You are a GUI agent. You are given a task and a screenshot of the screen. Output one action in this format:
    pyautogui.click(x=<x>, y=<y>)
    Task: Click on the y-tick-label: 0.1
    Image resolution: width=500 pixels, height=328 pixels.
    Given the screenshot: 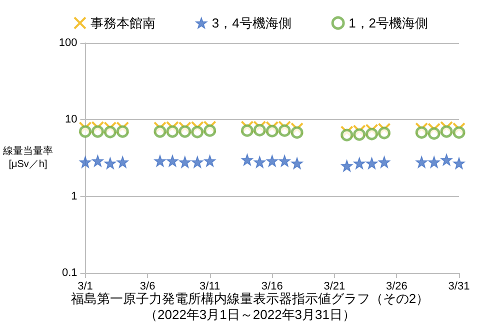 What is the action you would take?
    pyautogui.click(x=70, y=273)
    